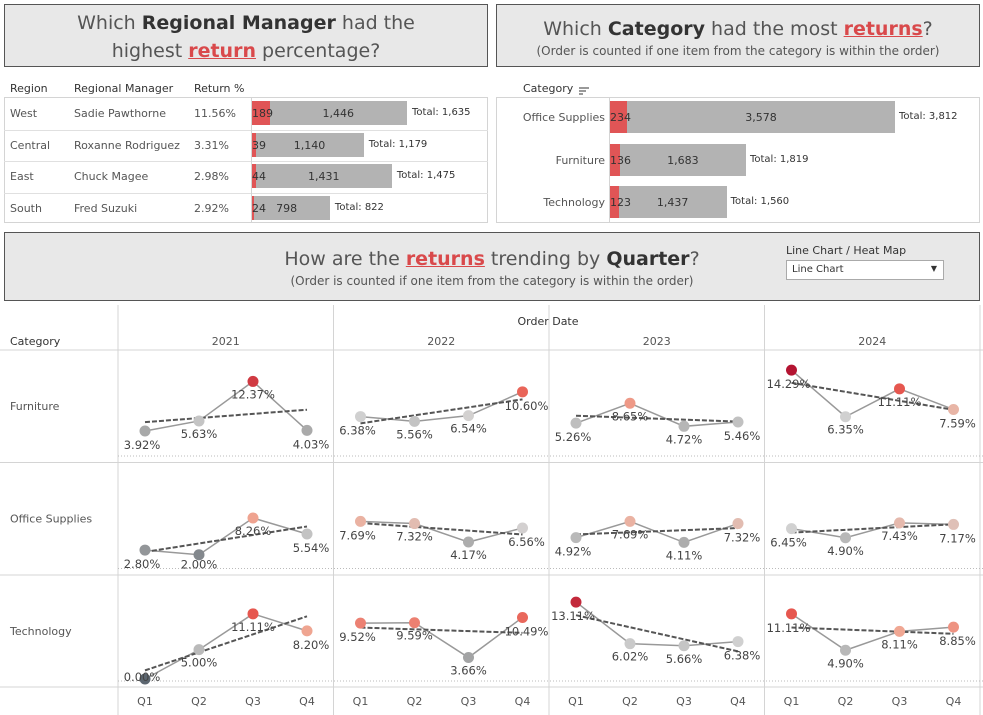 This screenshot has height=715, width=983. Describe the element at coordinates (468, 429) in the screenshot. I see `data-label: 6.54%` at that location.